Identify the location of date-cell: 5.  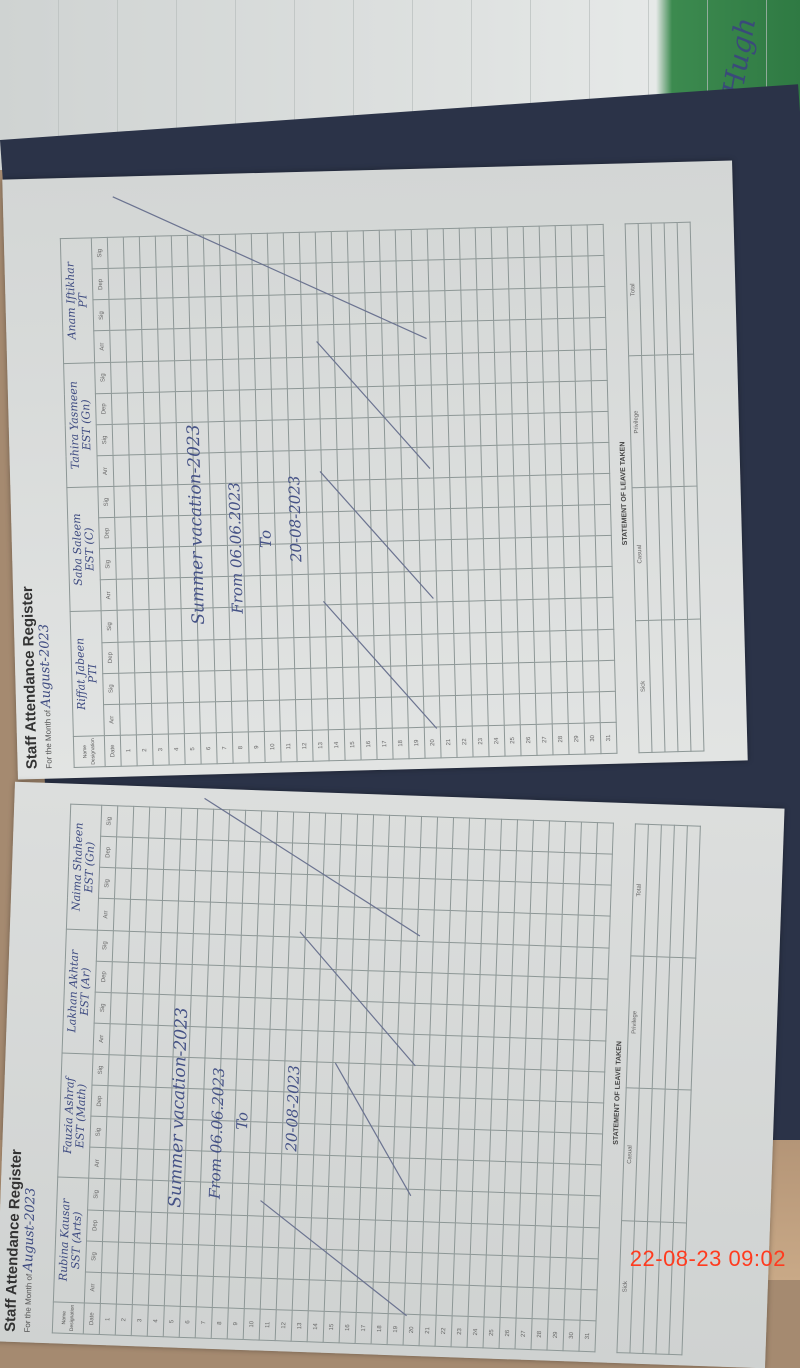
(172, 1321).